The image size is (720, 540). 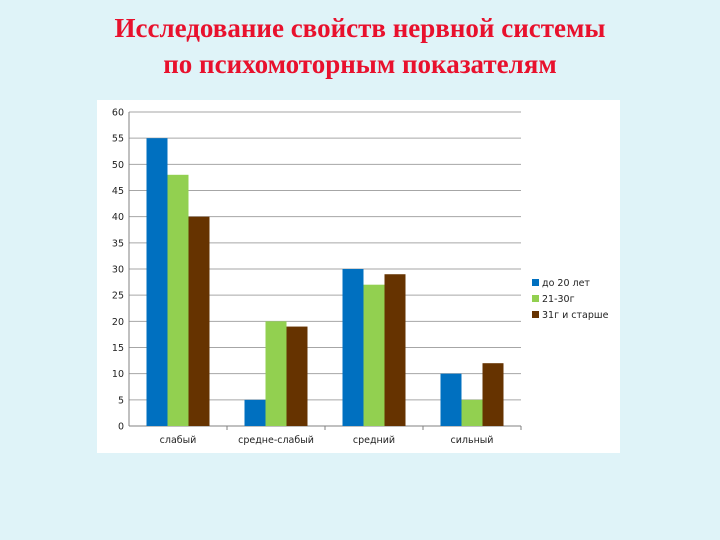 I want to click on y-tick-label: 30, so click(x=118, y=270).